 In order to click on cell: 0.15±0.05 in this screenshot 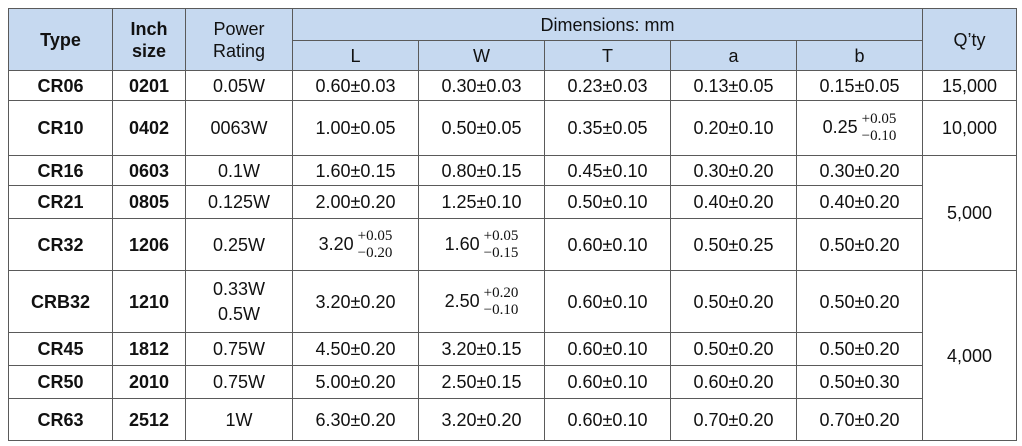, I will do `click(859, 85)`.